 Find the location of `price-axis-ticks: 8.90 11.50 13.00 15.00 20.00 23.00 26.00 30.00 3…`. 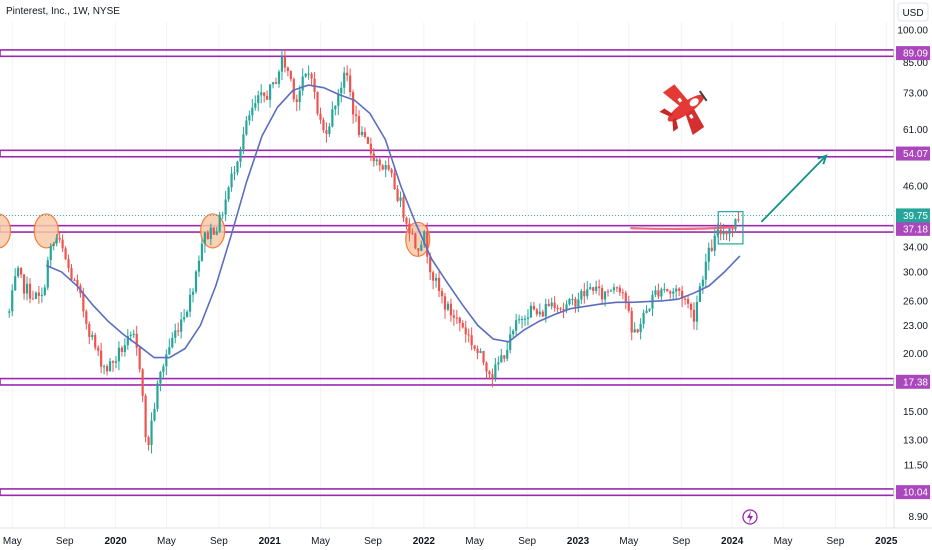

price-axis-ticks: 8.90 11.50 13.00 15.00 20.00 23.00 26.00 30.00 3… is located at coordinates (913, 274).